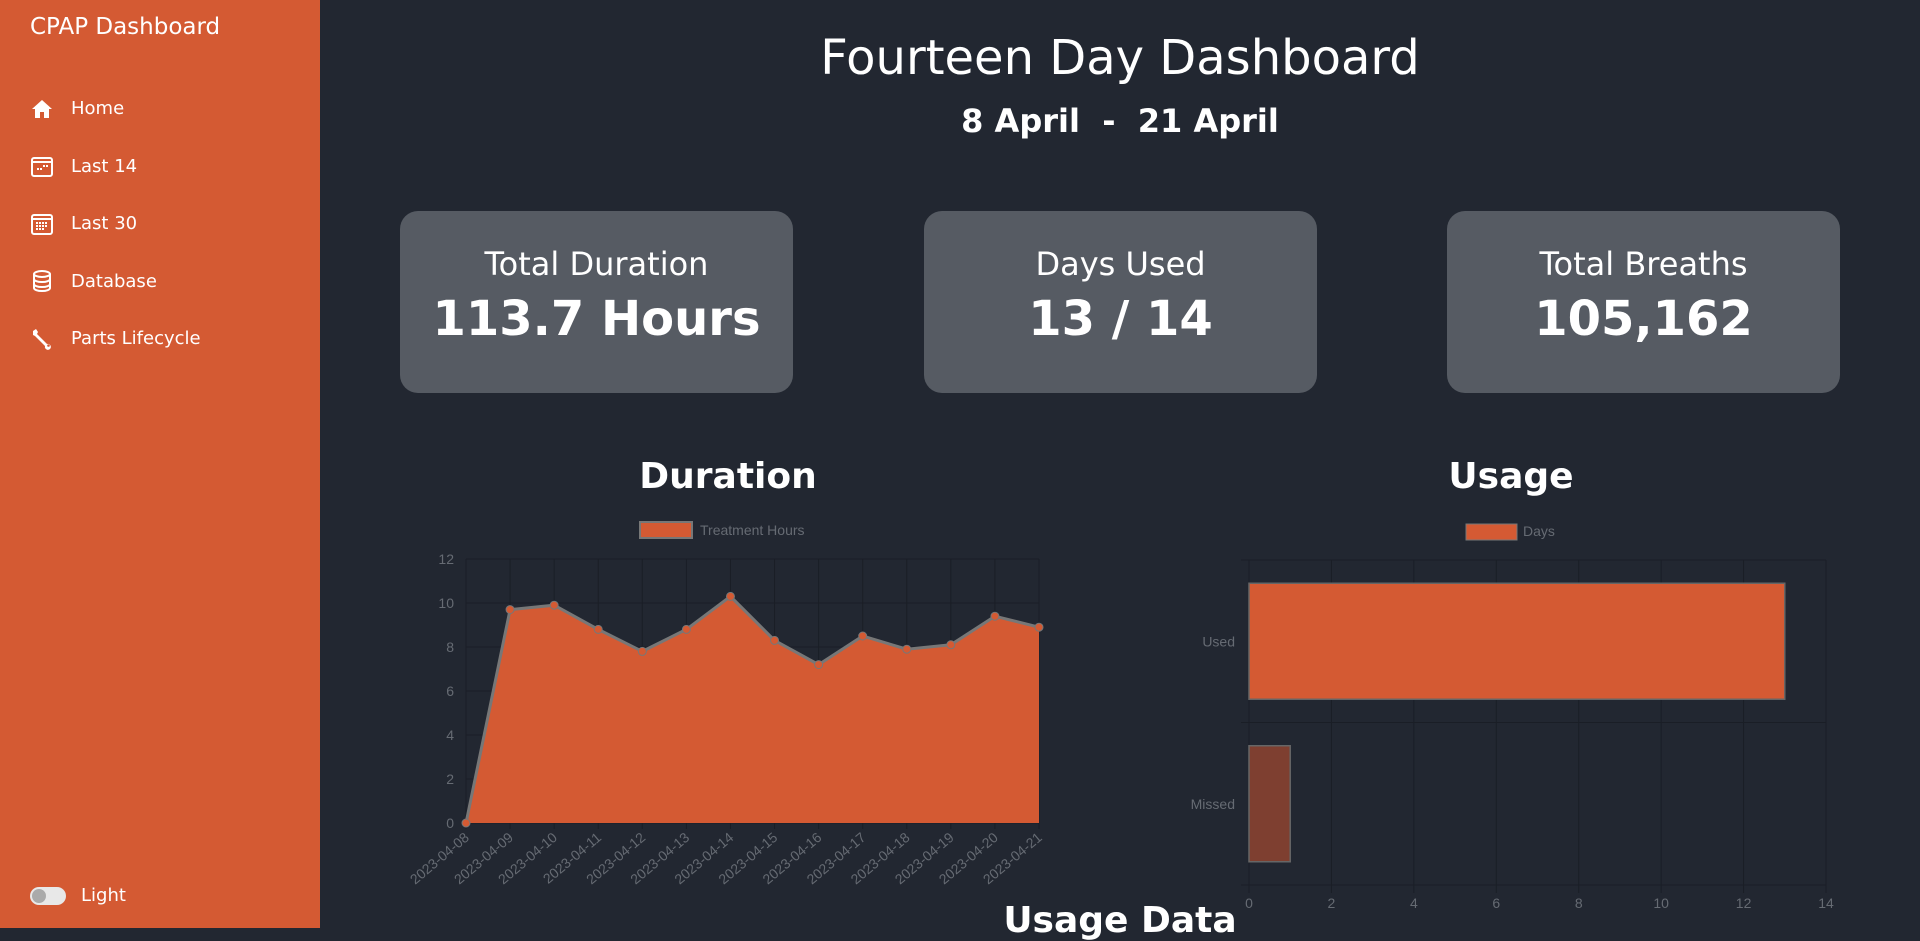 This screenshot has width=1920, height=941. What do you see at coordinates (42, 281) in the screenshot?
I see `database-icon` at bounding box center [42, 281].